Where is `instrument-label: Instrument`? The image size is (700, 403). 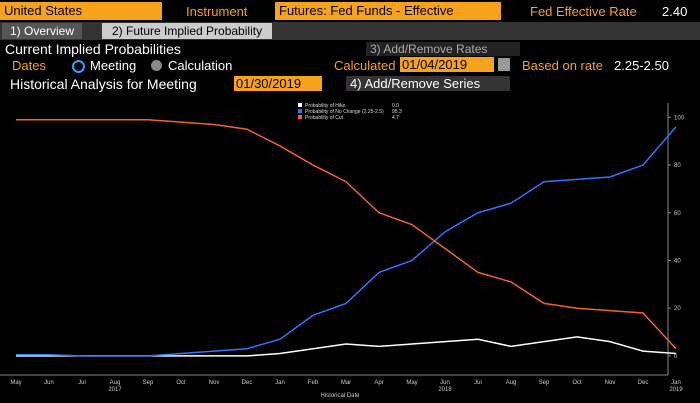 instrument-label: Instrument is located at coordinates (217, 11).